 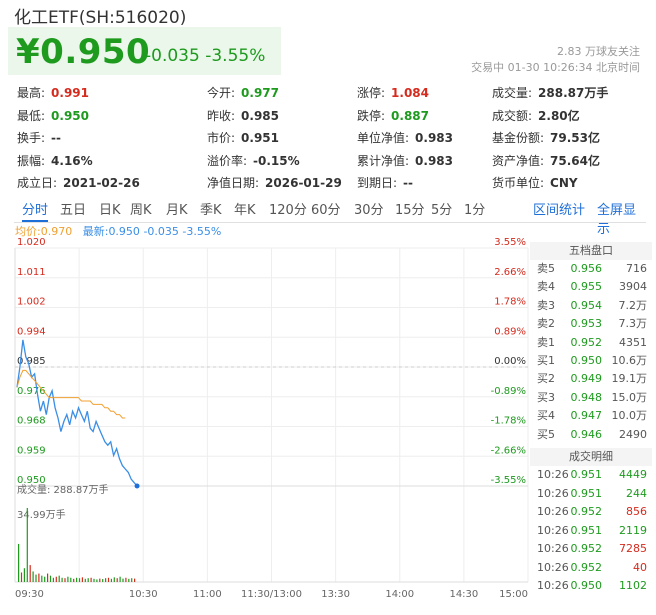 I want to click on info-cell: 振幅: 4.16%, so click(x=55, y=160).